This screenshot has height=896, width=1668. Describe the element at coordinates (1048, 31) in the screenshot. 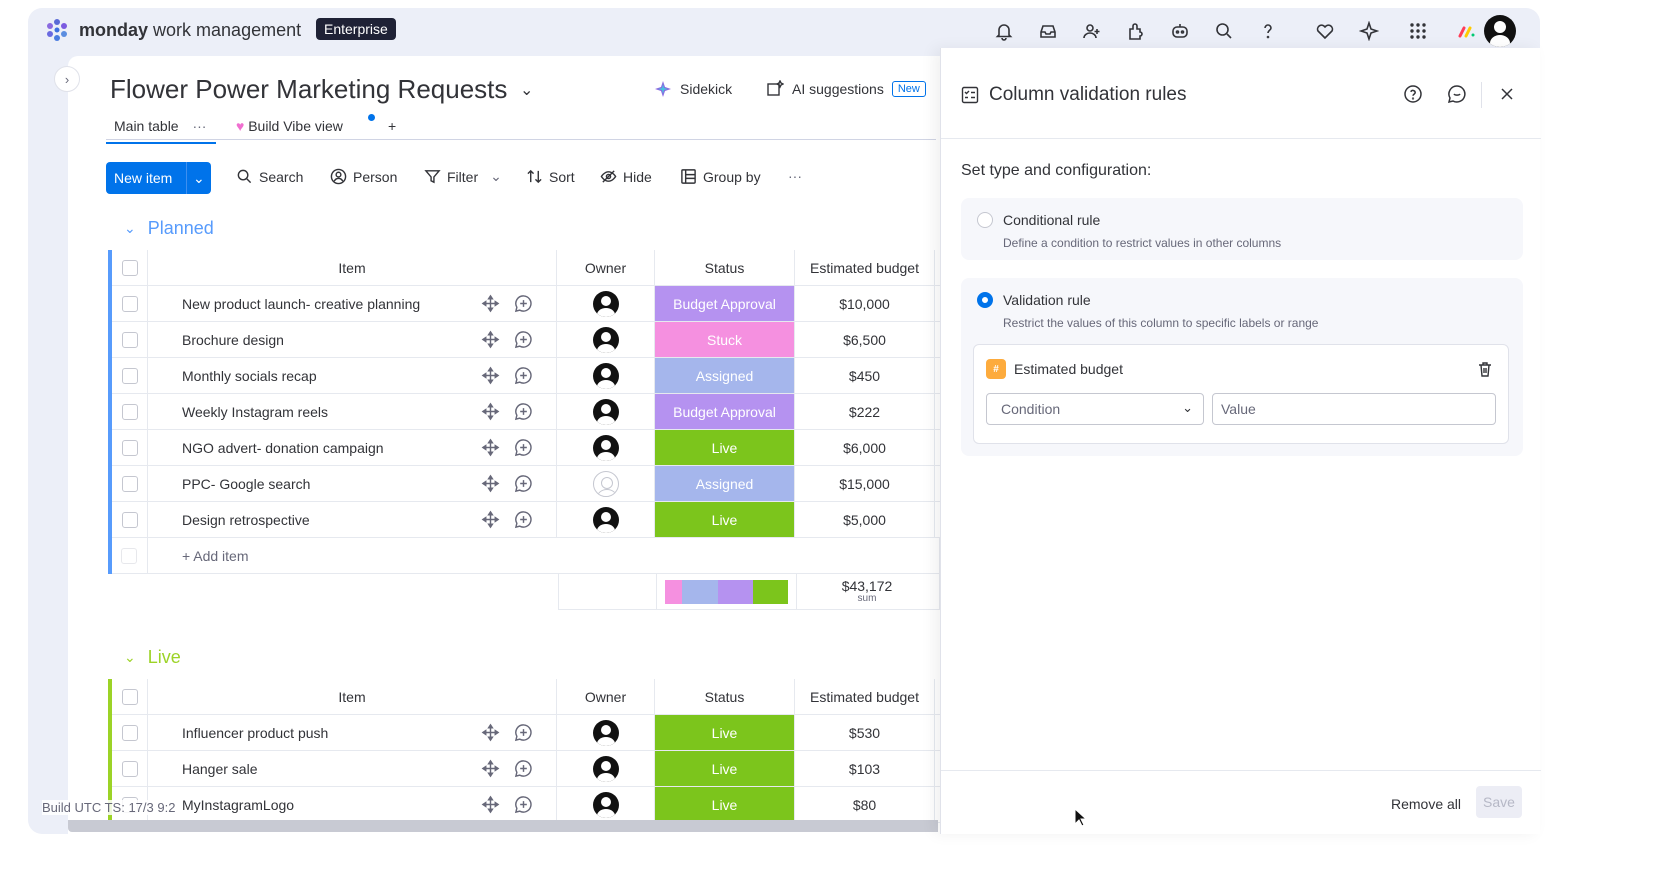

I see `inbox-icon` at that location.